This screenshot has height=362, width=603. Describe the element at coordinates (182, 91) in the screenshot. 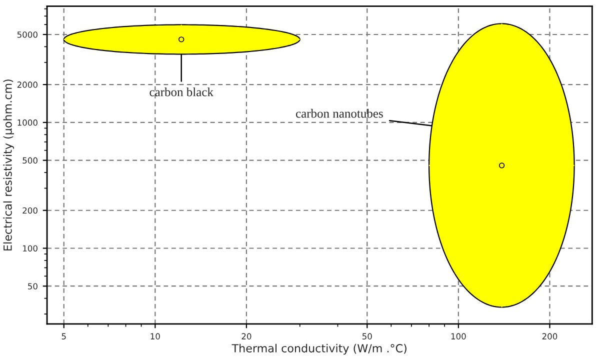

I see `annotation: carbon black` at that location.